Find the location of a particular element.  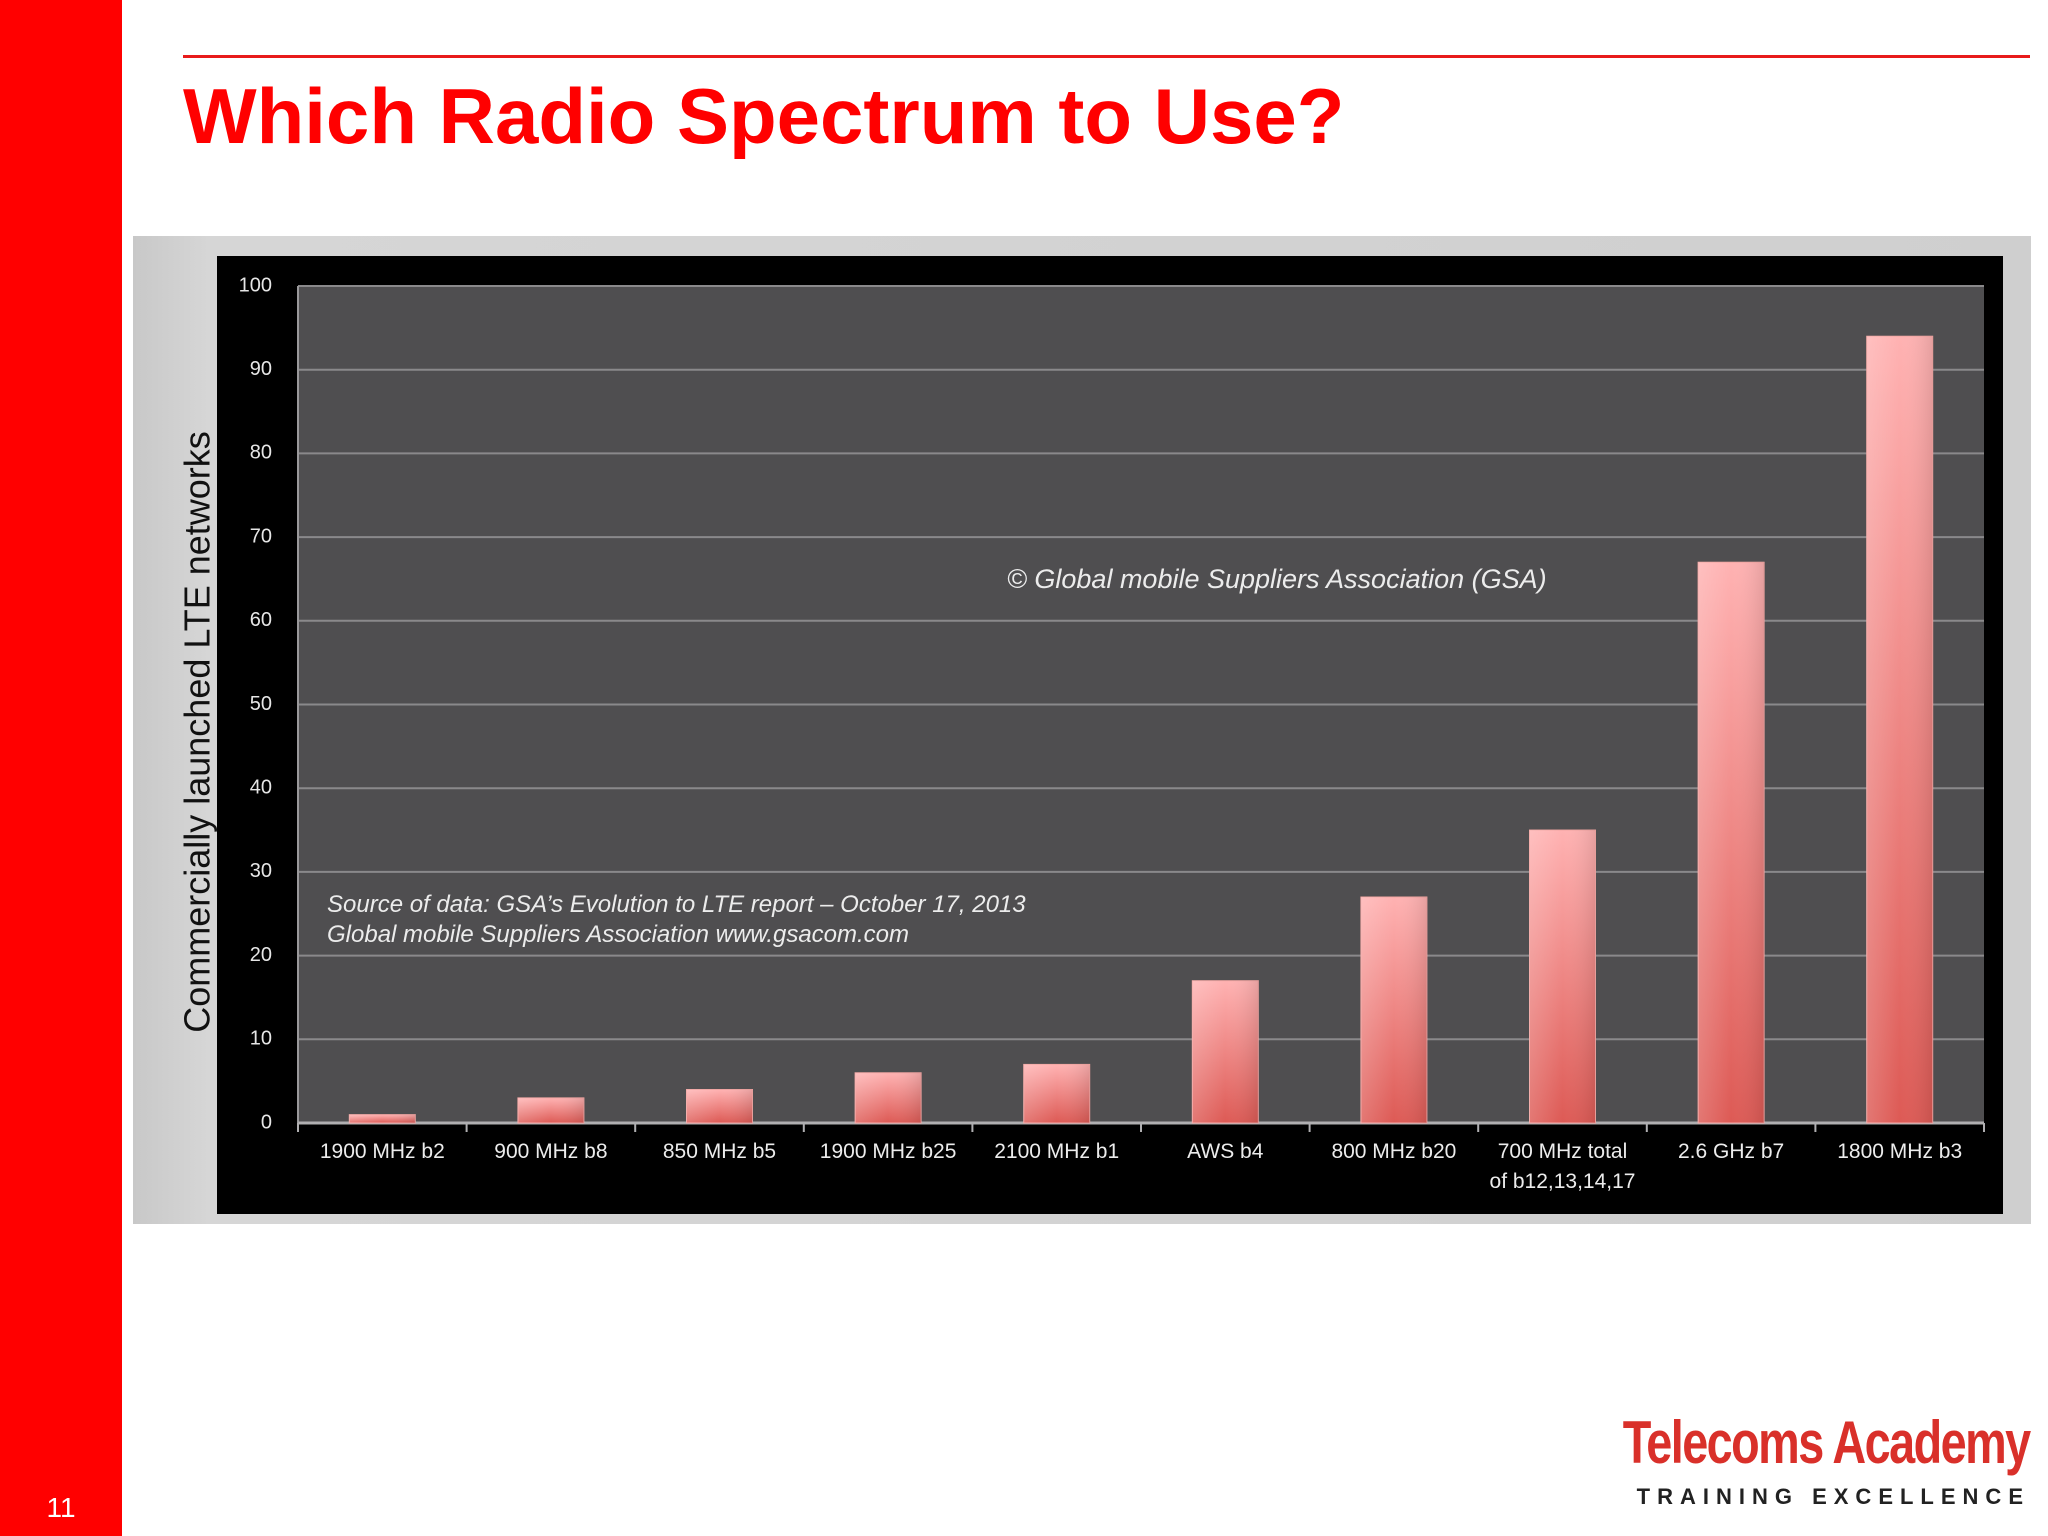

x-tick-label: AWS b4 is located at coordinates (1225, 1151).